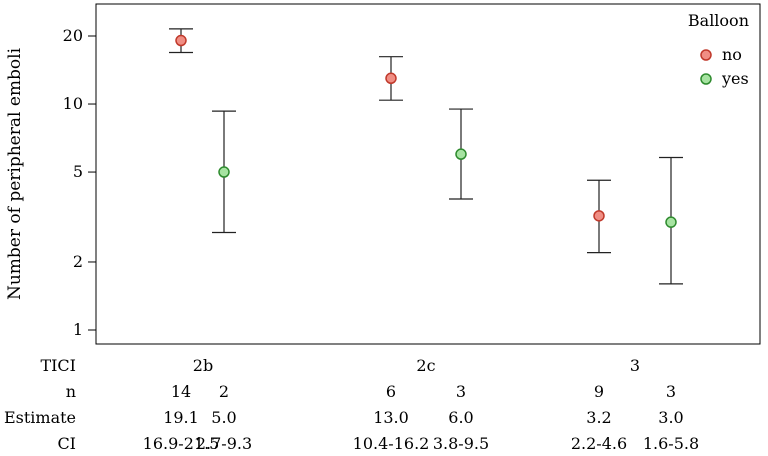 Image resolution: width=768 pixels, height=456 pixels. Describe the element at coordinates (71, 391) in the screenshot. I see `table-row-label: n` at that location.